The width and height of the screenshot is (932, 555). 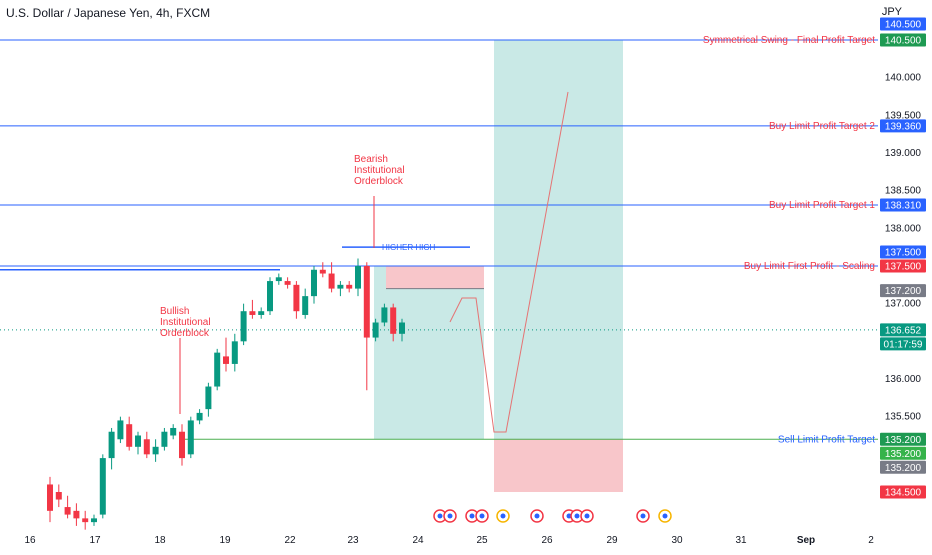 I want to click on tag-139360-bg, so click(x=903, y=126).